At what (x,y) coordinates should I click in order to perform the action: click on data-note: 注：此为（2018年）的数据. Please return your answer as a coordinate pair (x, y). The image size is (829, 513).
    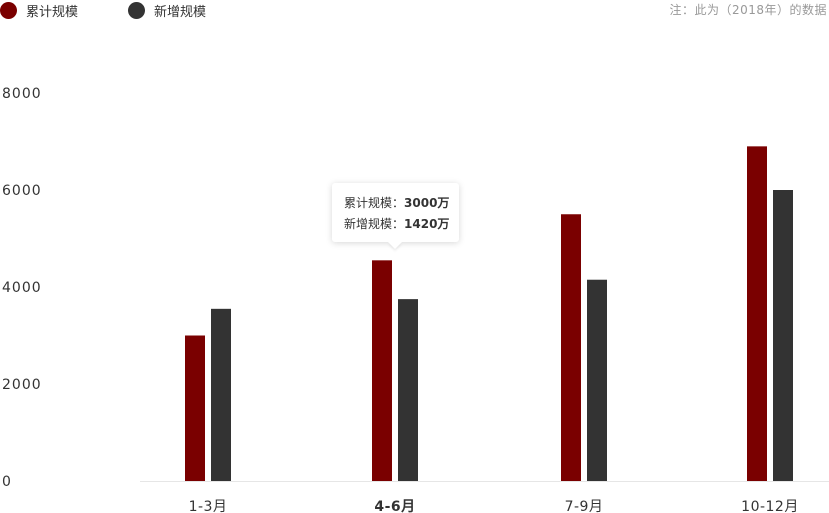
    Looking at the image, I should click on (748, 10).